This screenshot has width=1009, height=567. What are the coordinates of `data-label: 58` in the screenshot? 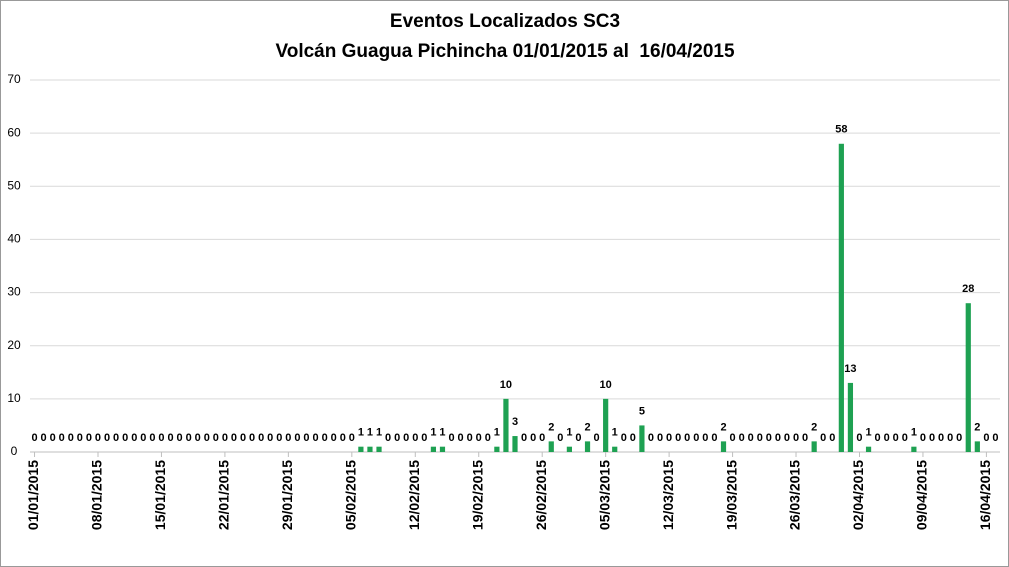 It's located at (841, 130).